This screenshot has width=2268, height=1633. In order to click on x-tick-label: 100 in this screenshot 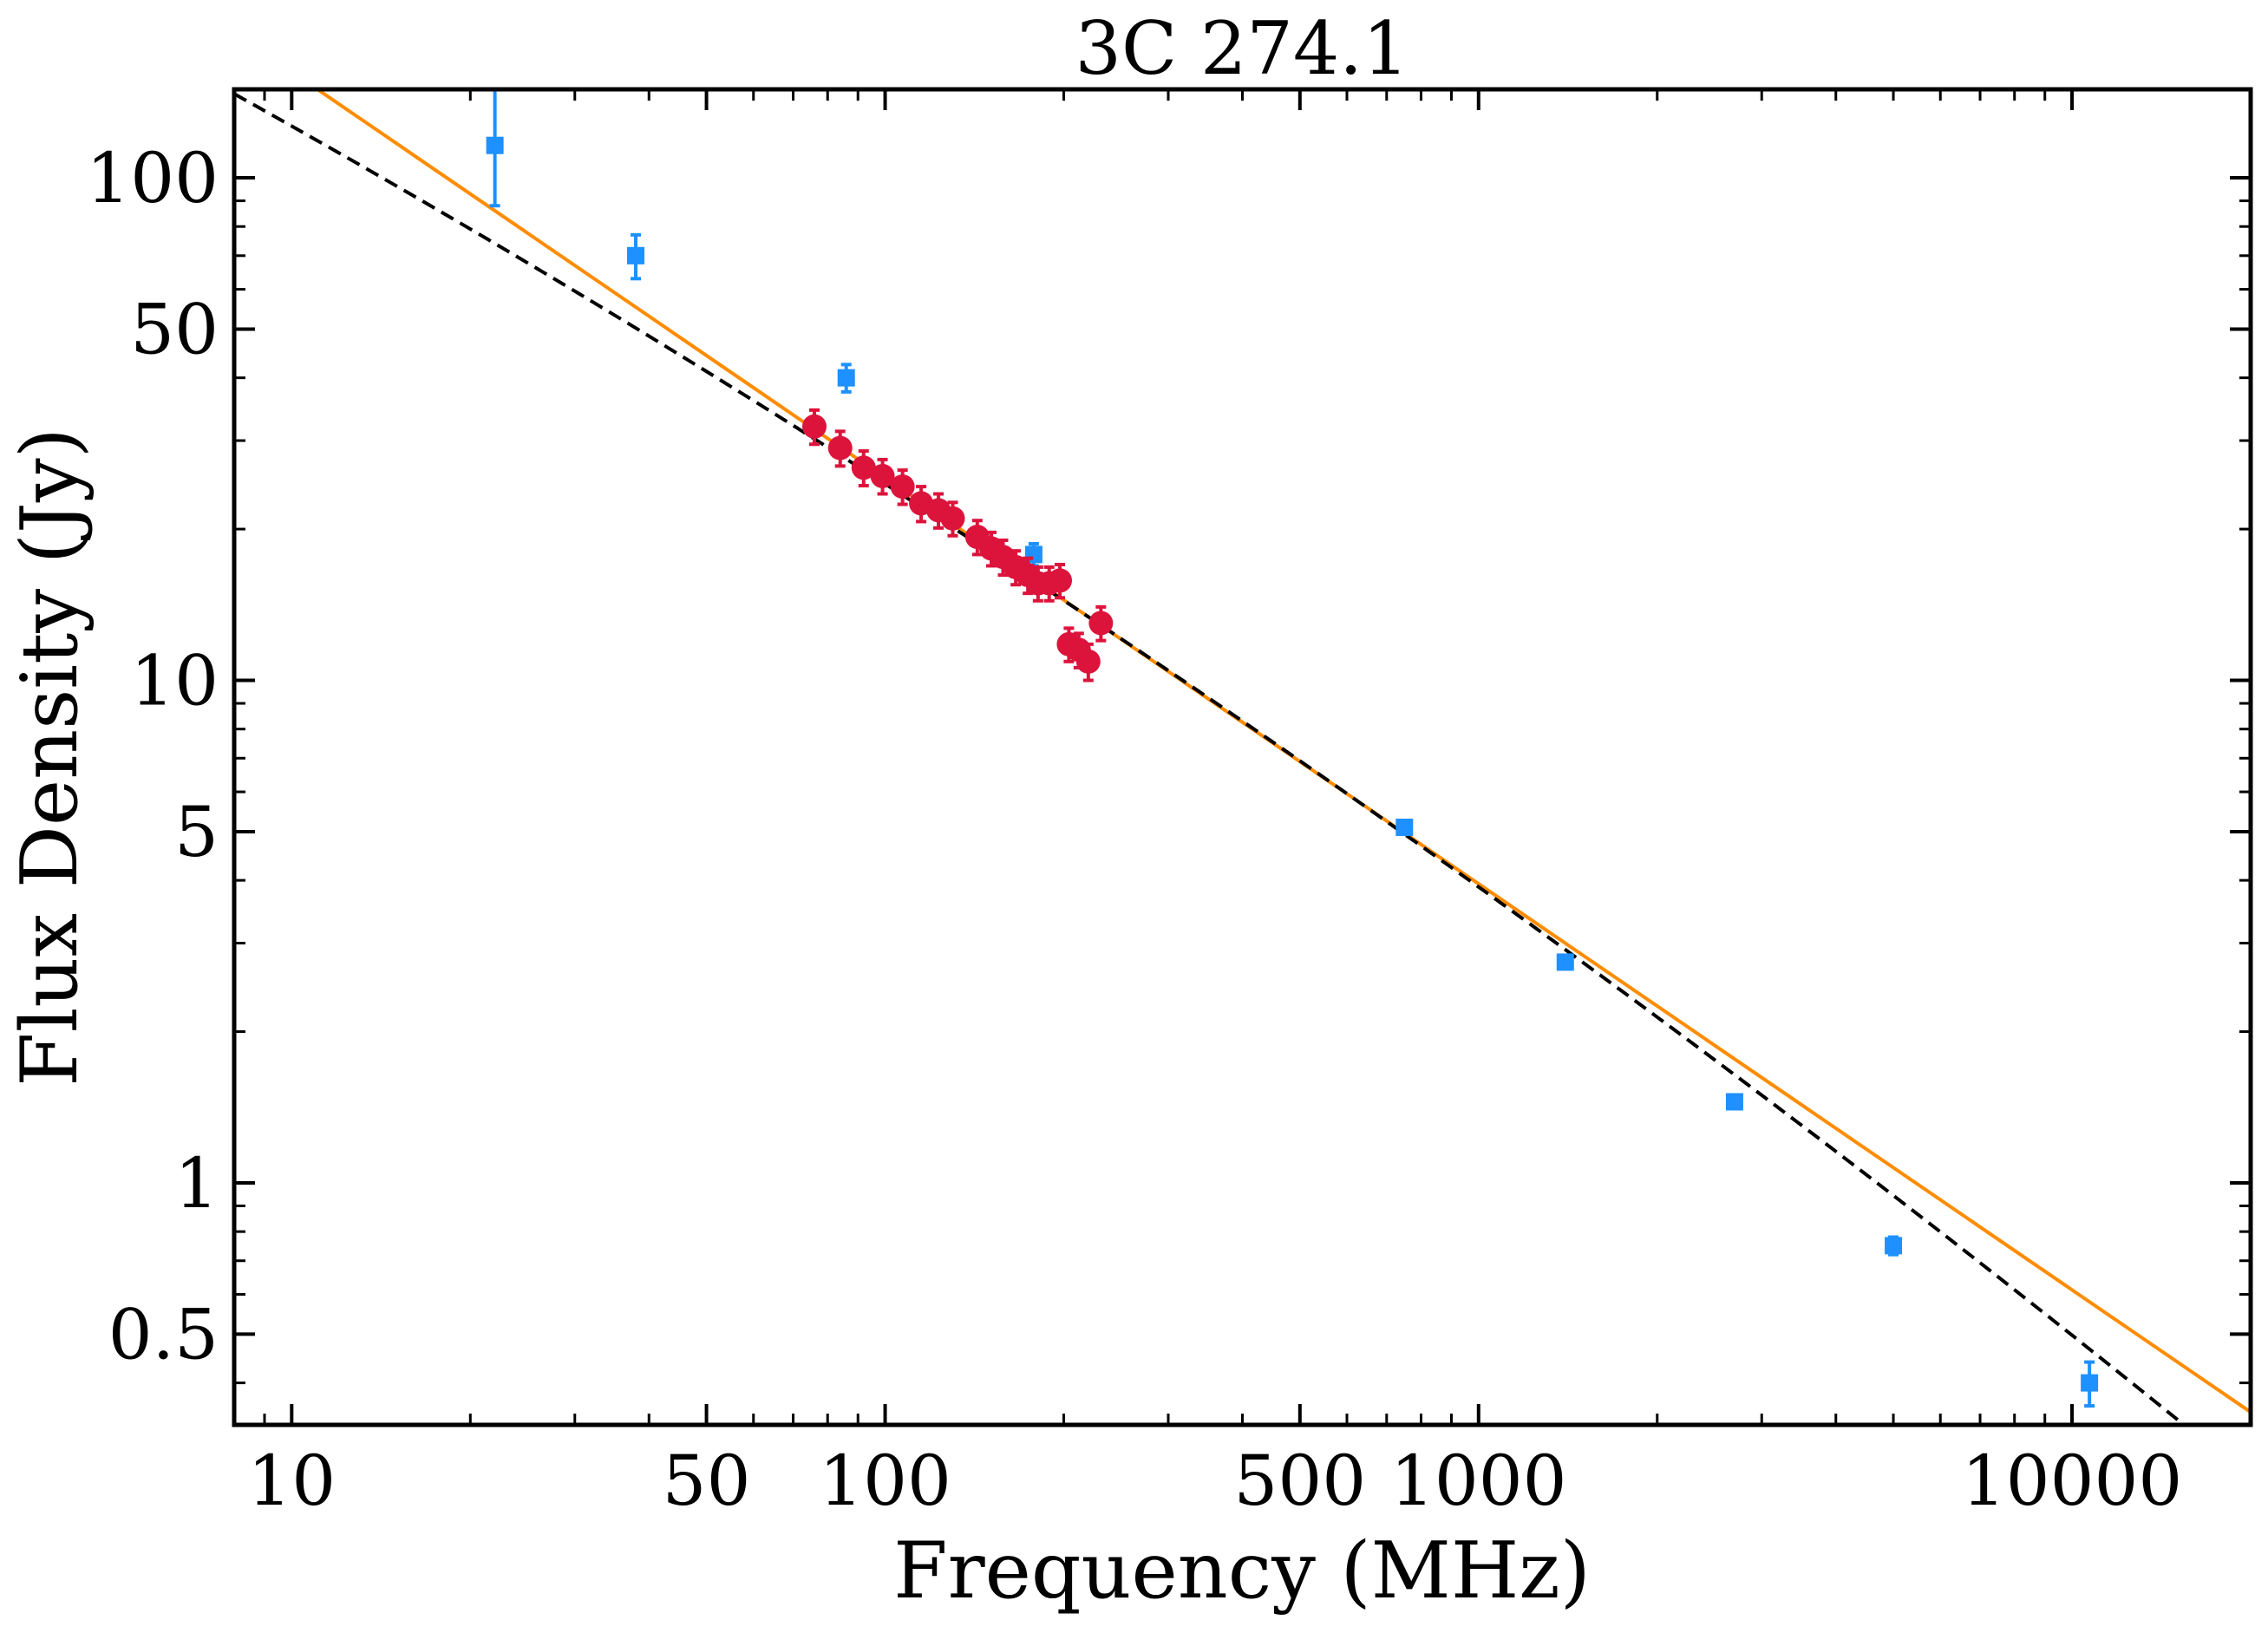, I will do `click(885, 1480)`.